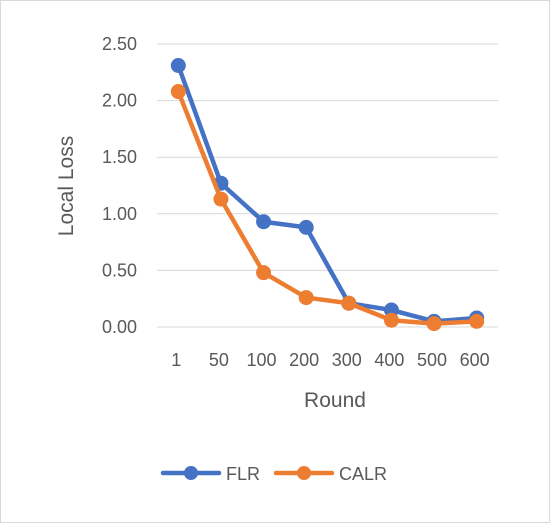 Image resolution: width=550 pixels, height=524 pixels. I want to click on y-tick-label: 1.00, so click(119, 214).